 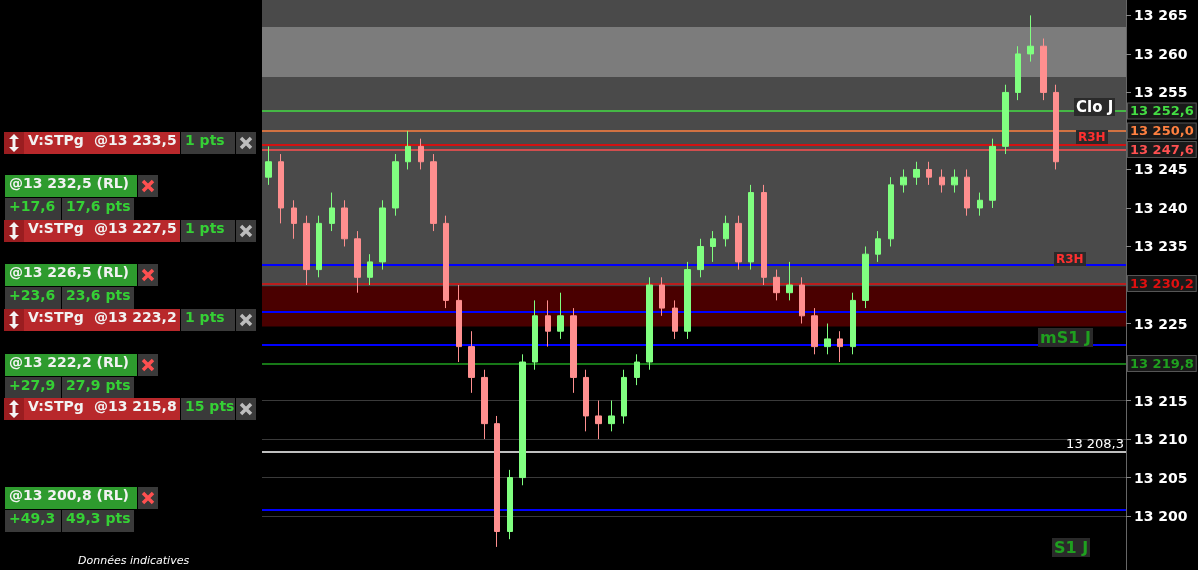 What do you see at coordinates (1162, 283) in the screenshot?
I see `ref-line-label: 13 230,2` at bounding box center [1162, 283].